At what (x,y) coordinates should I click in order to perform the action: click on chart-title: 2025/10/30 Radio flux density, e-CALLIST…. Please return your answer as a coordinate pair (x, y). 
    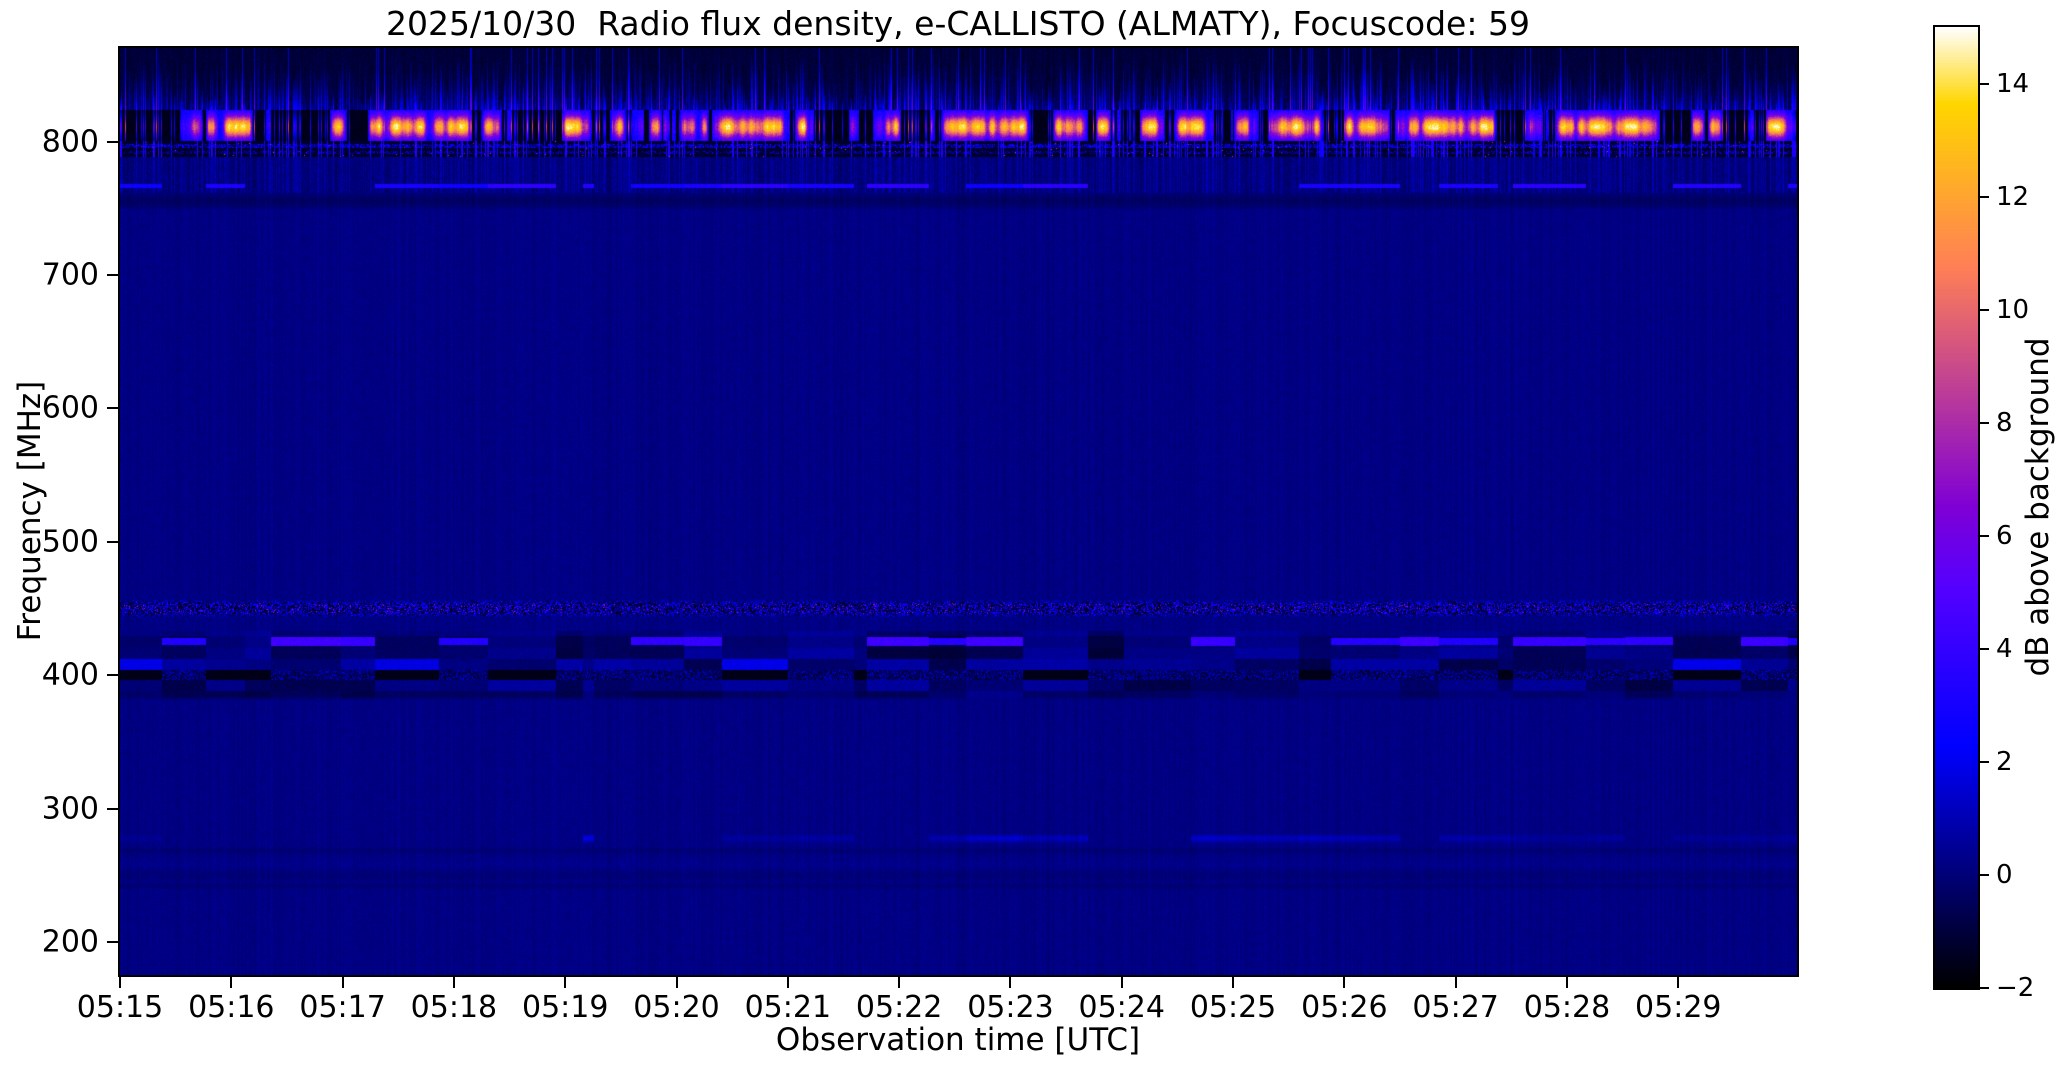
    Looking at the image, I should click on (958, 23).